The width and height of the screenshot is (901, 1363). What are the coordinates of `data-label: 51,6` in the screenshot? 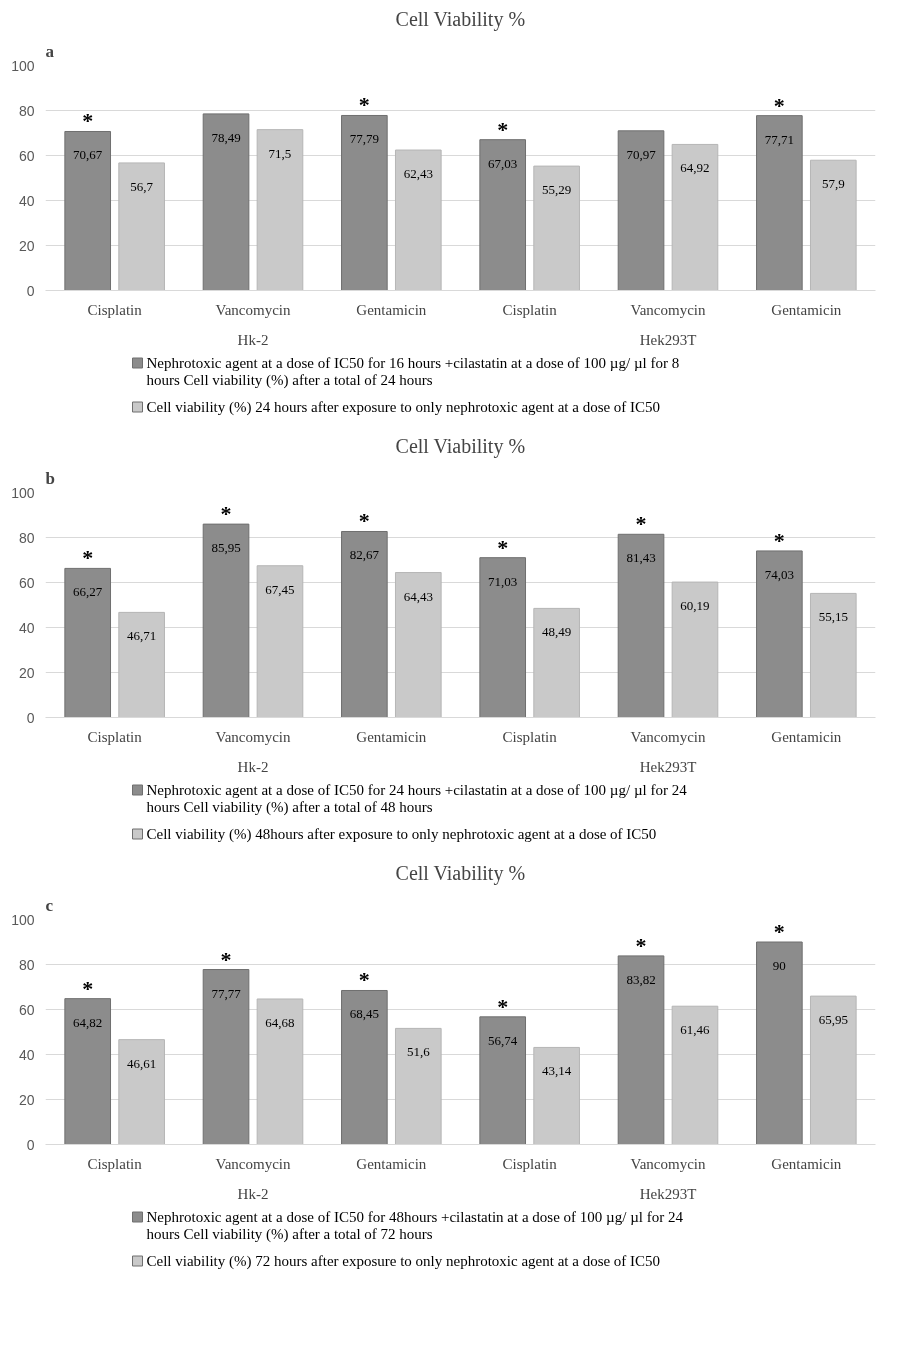 It's located at (418, 1052).